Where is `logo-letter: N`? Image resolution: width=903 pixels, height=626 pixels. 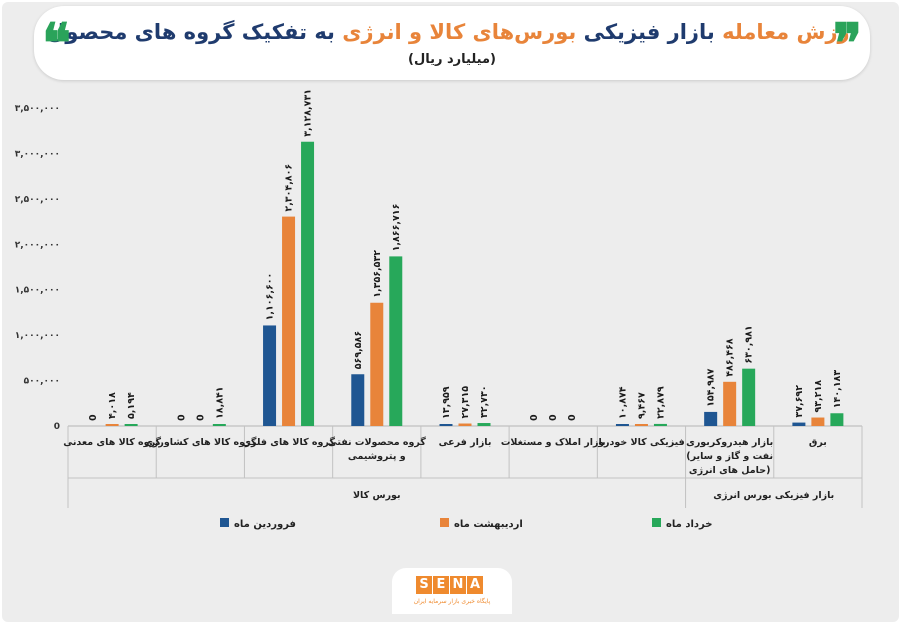 logo-letter: N is located at coordinates (458, 585).